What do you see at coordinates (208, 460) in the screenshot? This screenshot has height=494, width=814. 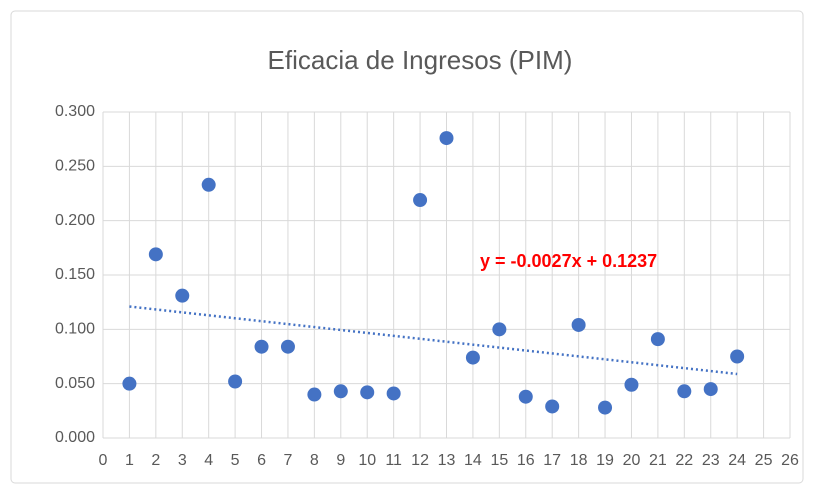 I see `x-tick-label: 4` at bounding box center [208, 460].